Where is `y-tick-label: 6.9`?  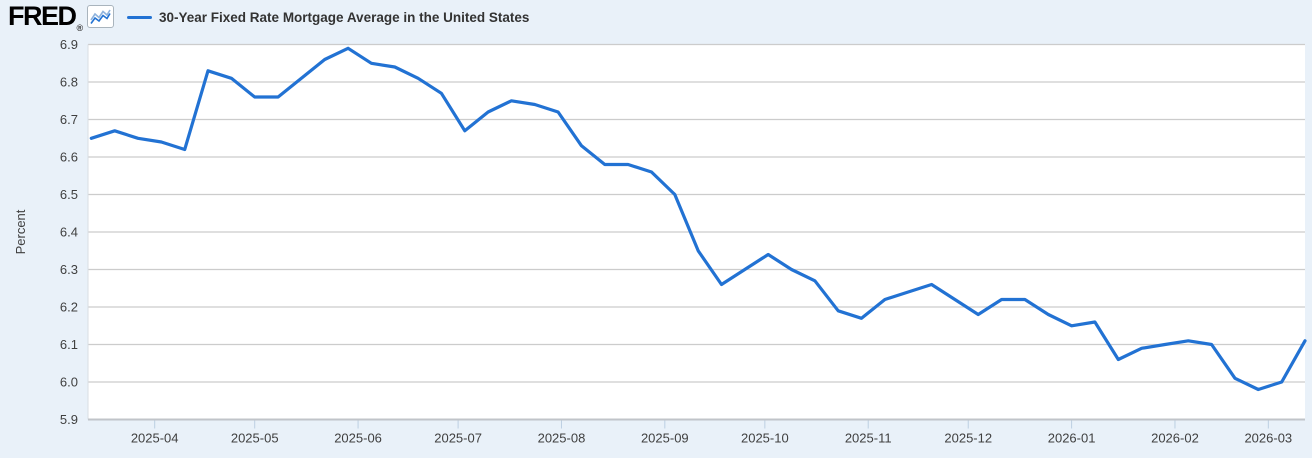
y-tick-label: 6.9 is located at coordinates (69, 44).